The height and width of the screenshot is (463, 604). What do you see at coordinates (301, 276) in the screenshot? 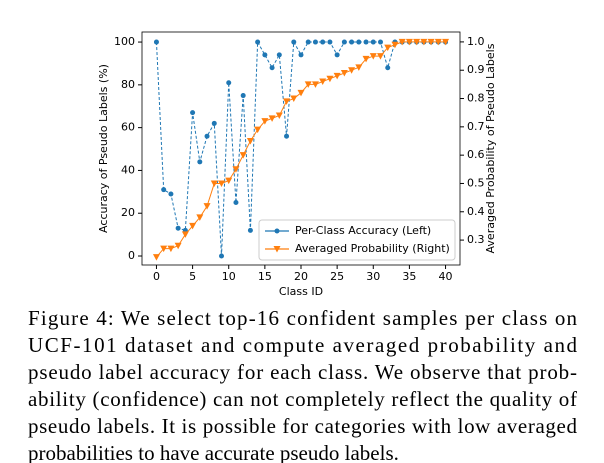
I see `x-tick-label: 20` at bounding box center [301, 276].